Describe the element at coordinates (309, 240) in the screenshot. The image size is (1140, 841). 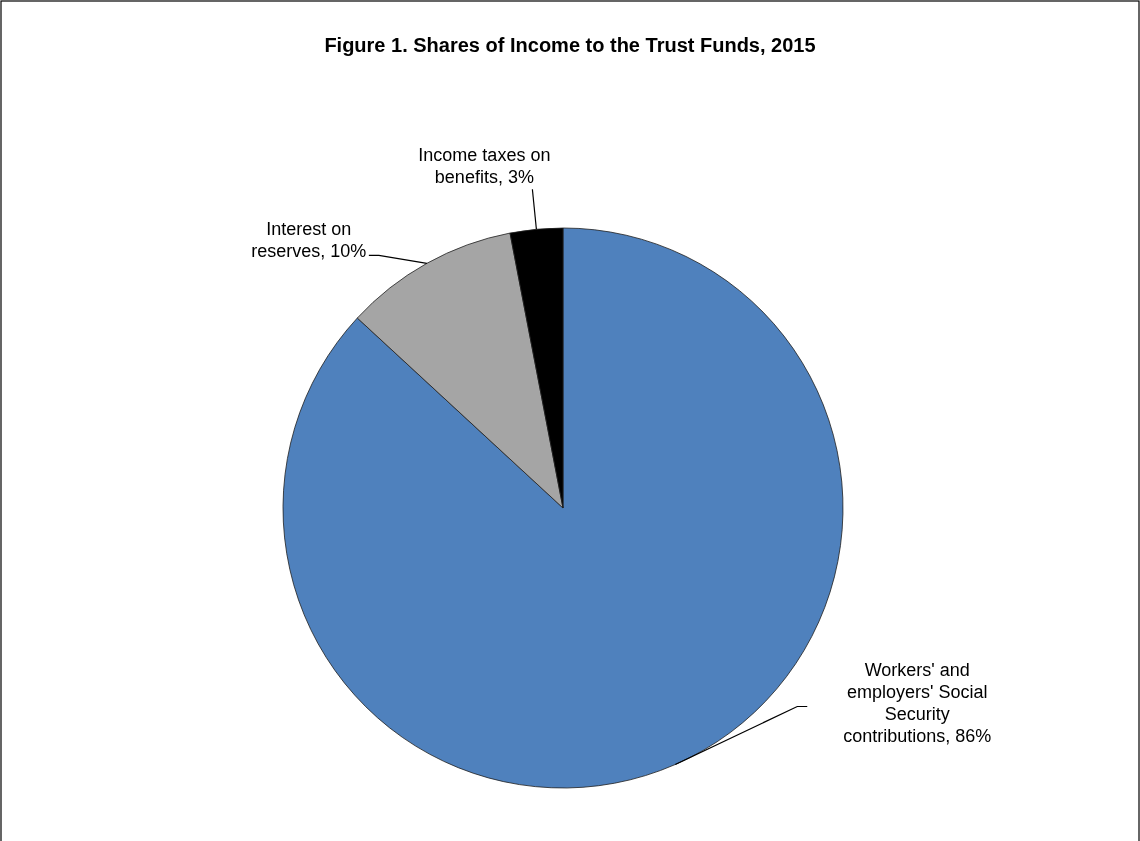
I see `slice-label: Interest on reserves, 10%` at that location.